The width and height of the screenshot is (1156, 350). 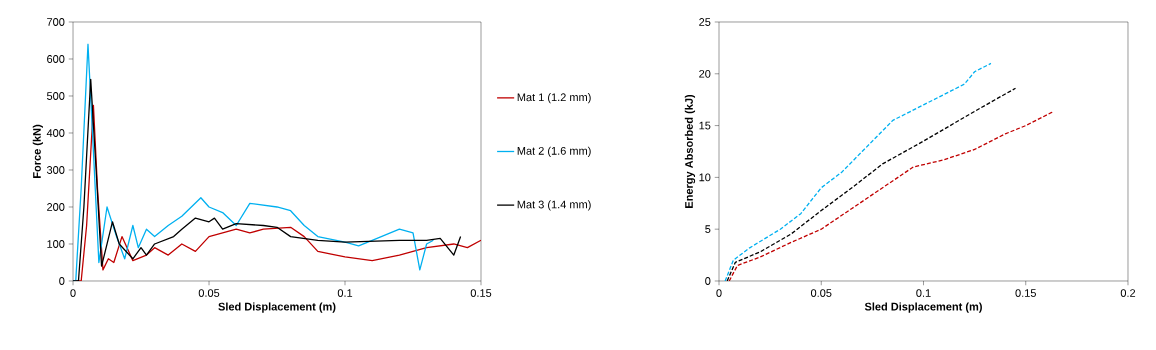 What do you see at coordinates (554, 151) in the screenshot?
I see `legend-label: Mat 2 (1.6 mm)` at bounding box center [554, 151].